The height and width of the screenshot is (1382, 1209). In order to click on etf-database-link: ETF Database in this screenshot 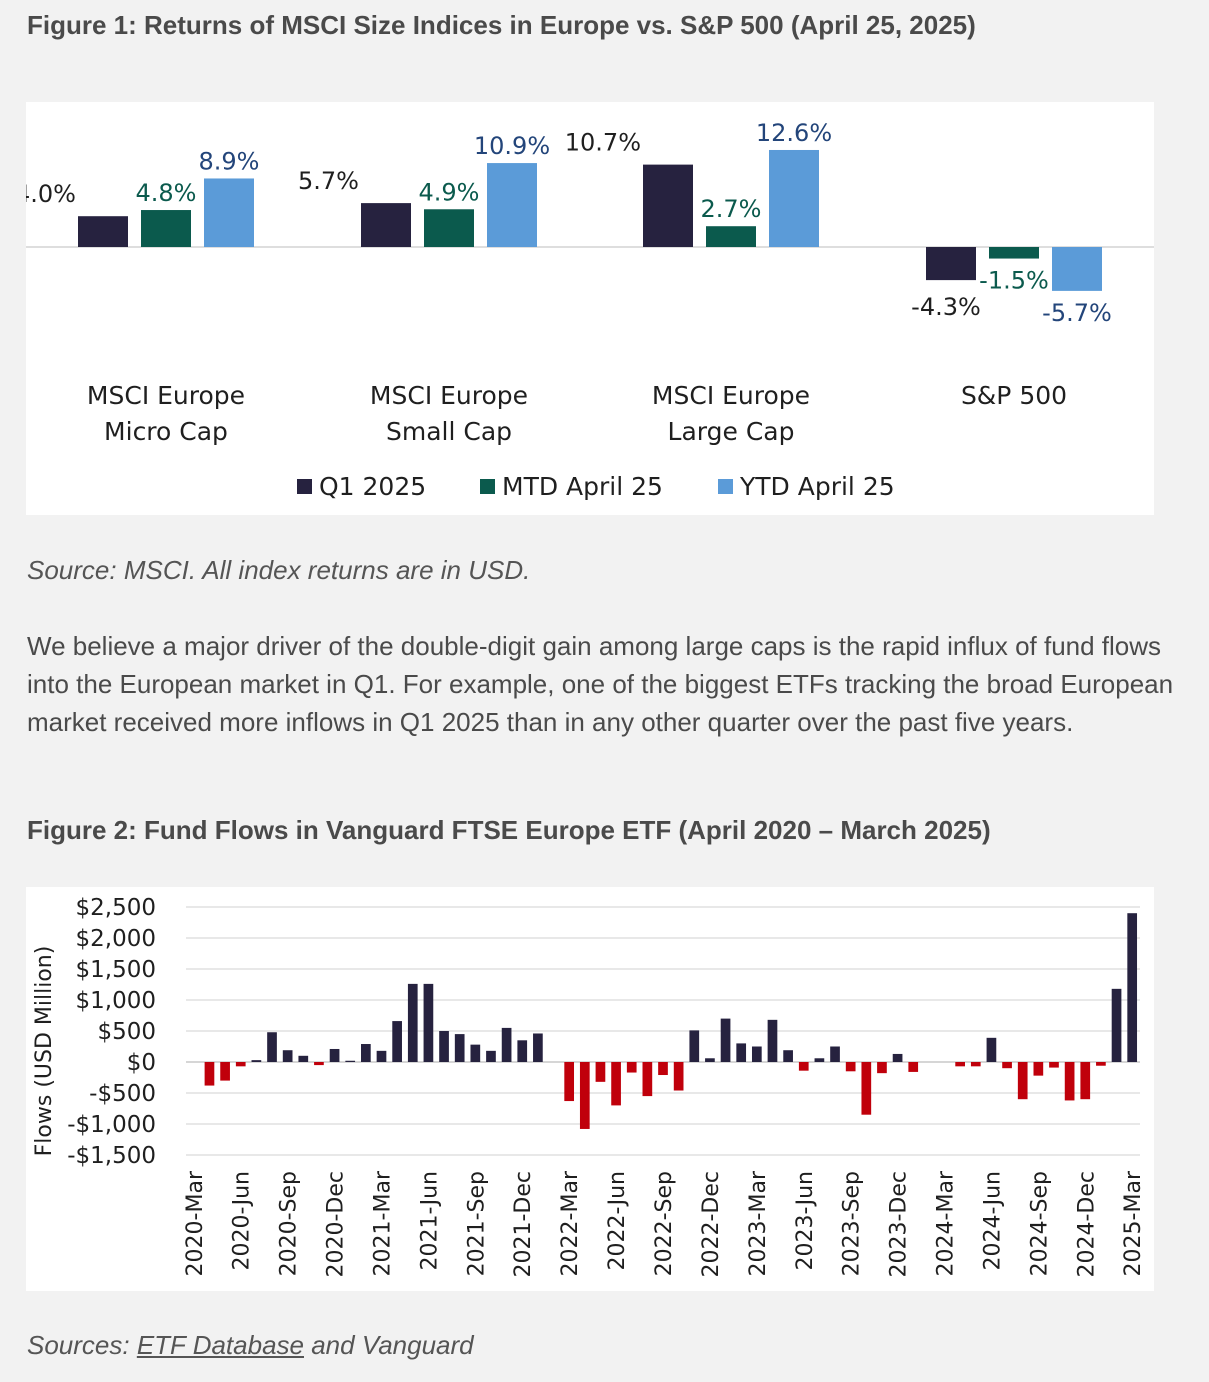, I will do `click(220, 1345)`.